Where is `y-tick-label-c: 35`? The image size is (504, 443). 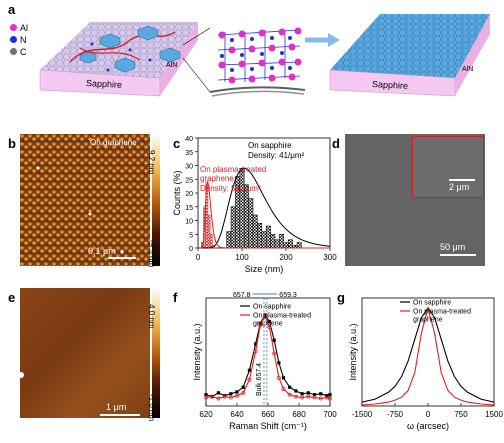
y-tick-label-c: 35 is located at coordinates (189, 153).